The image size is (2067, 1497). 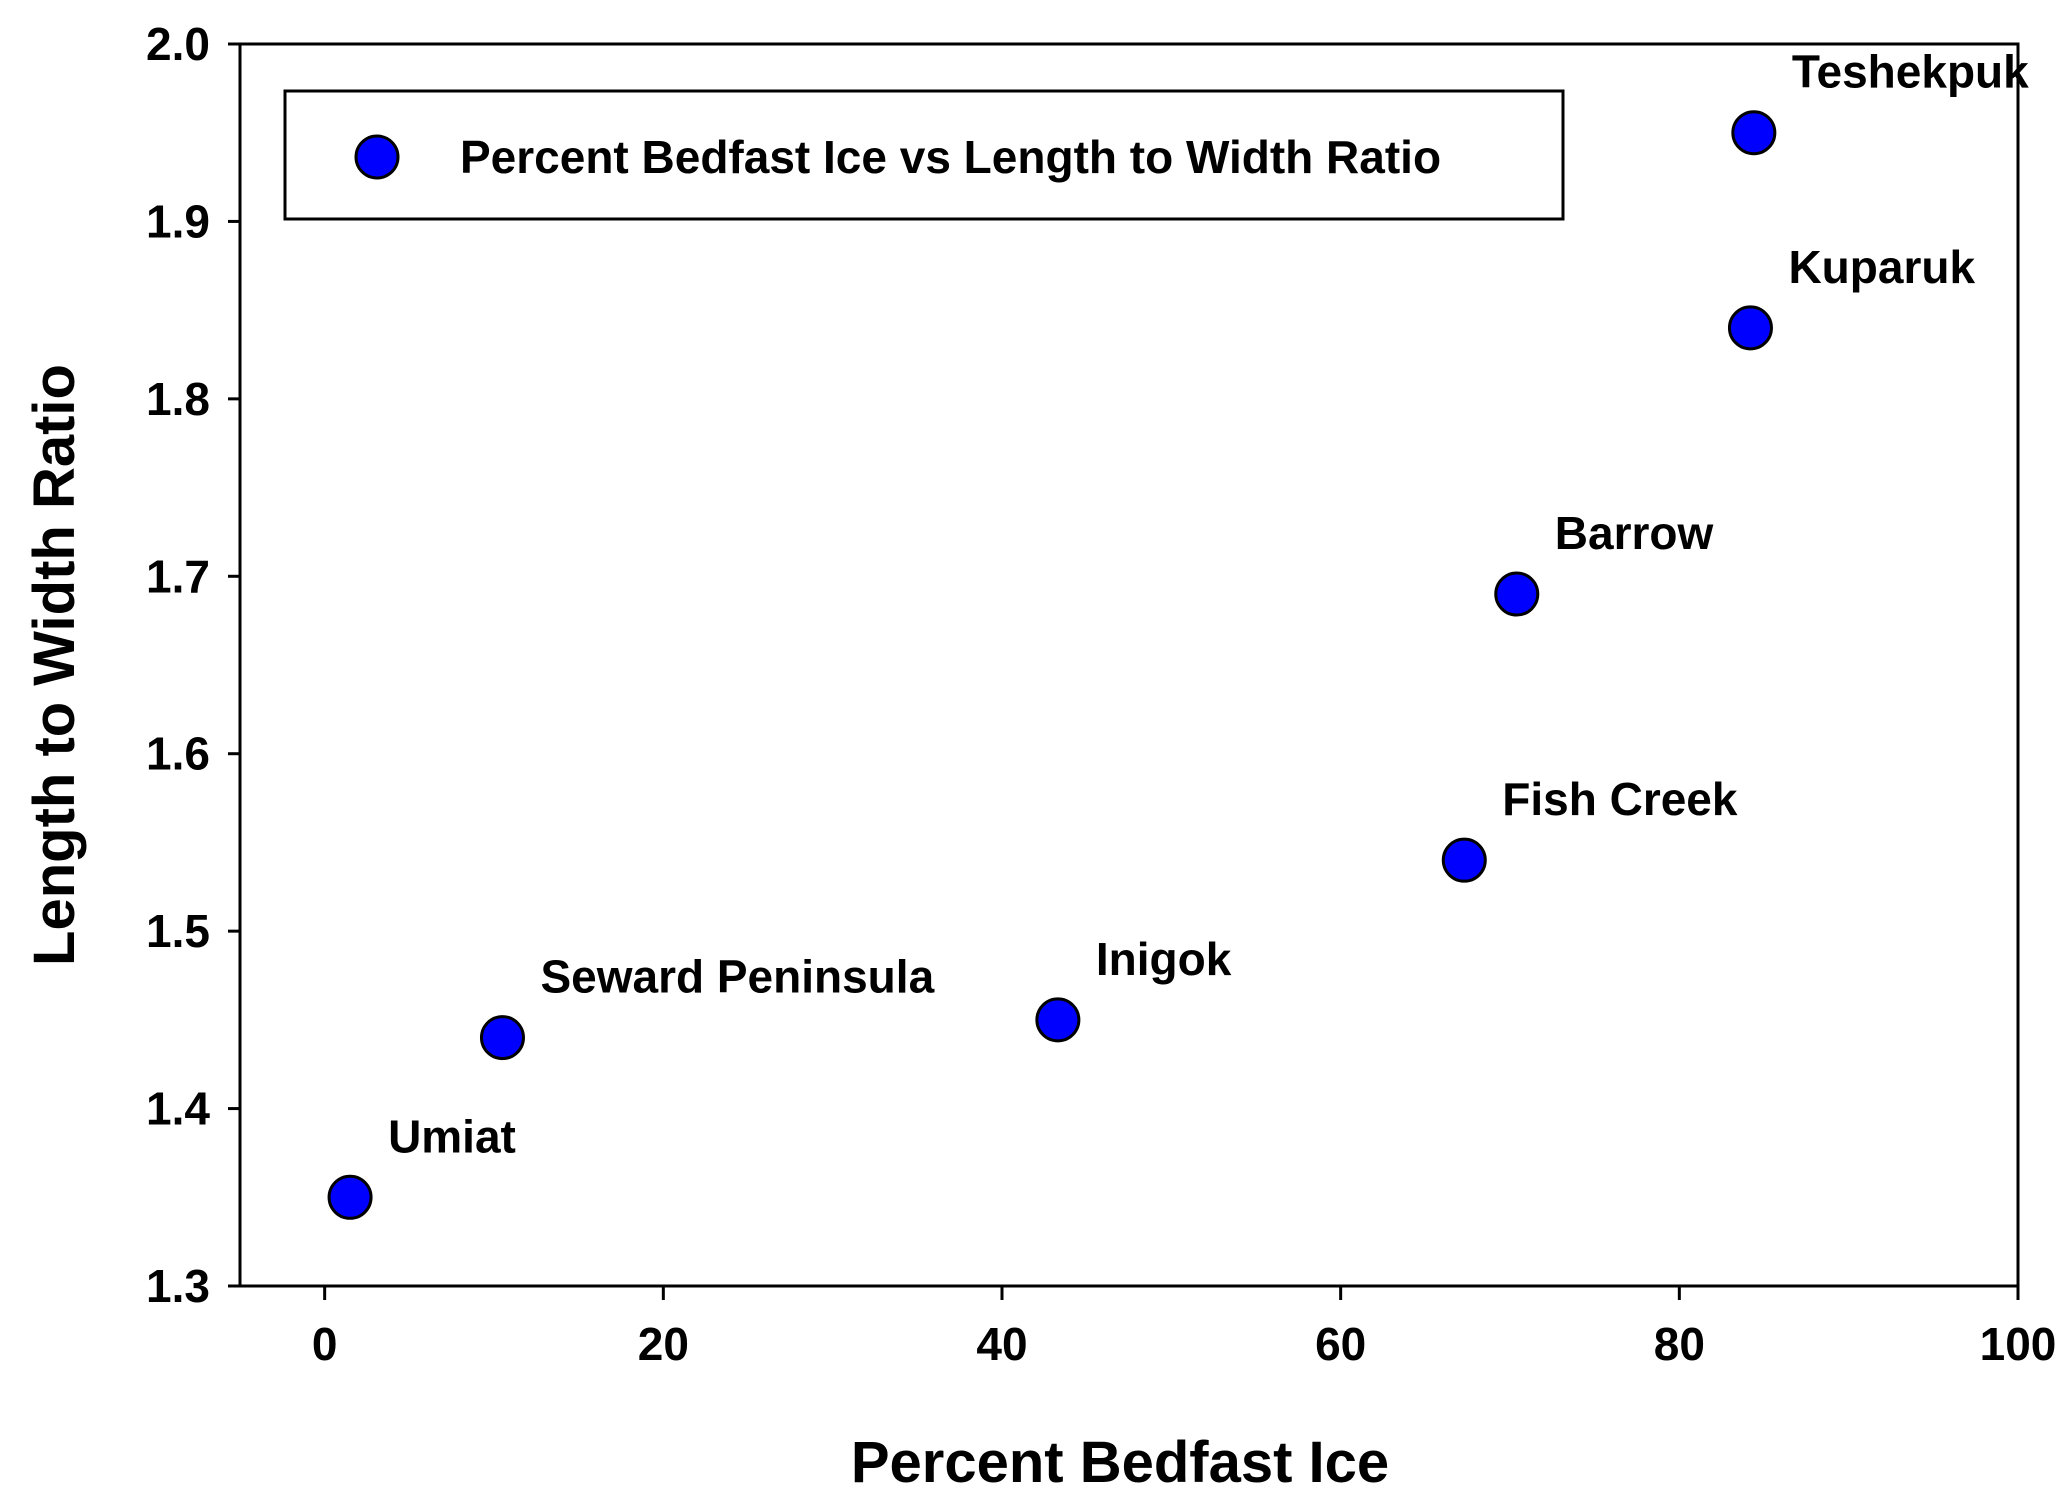 What do you see at coordinates (178, 44) in the screenshot?
I see `y-tick-label: 2.0` at bounding box center [178, 44].